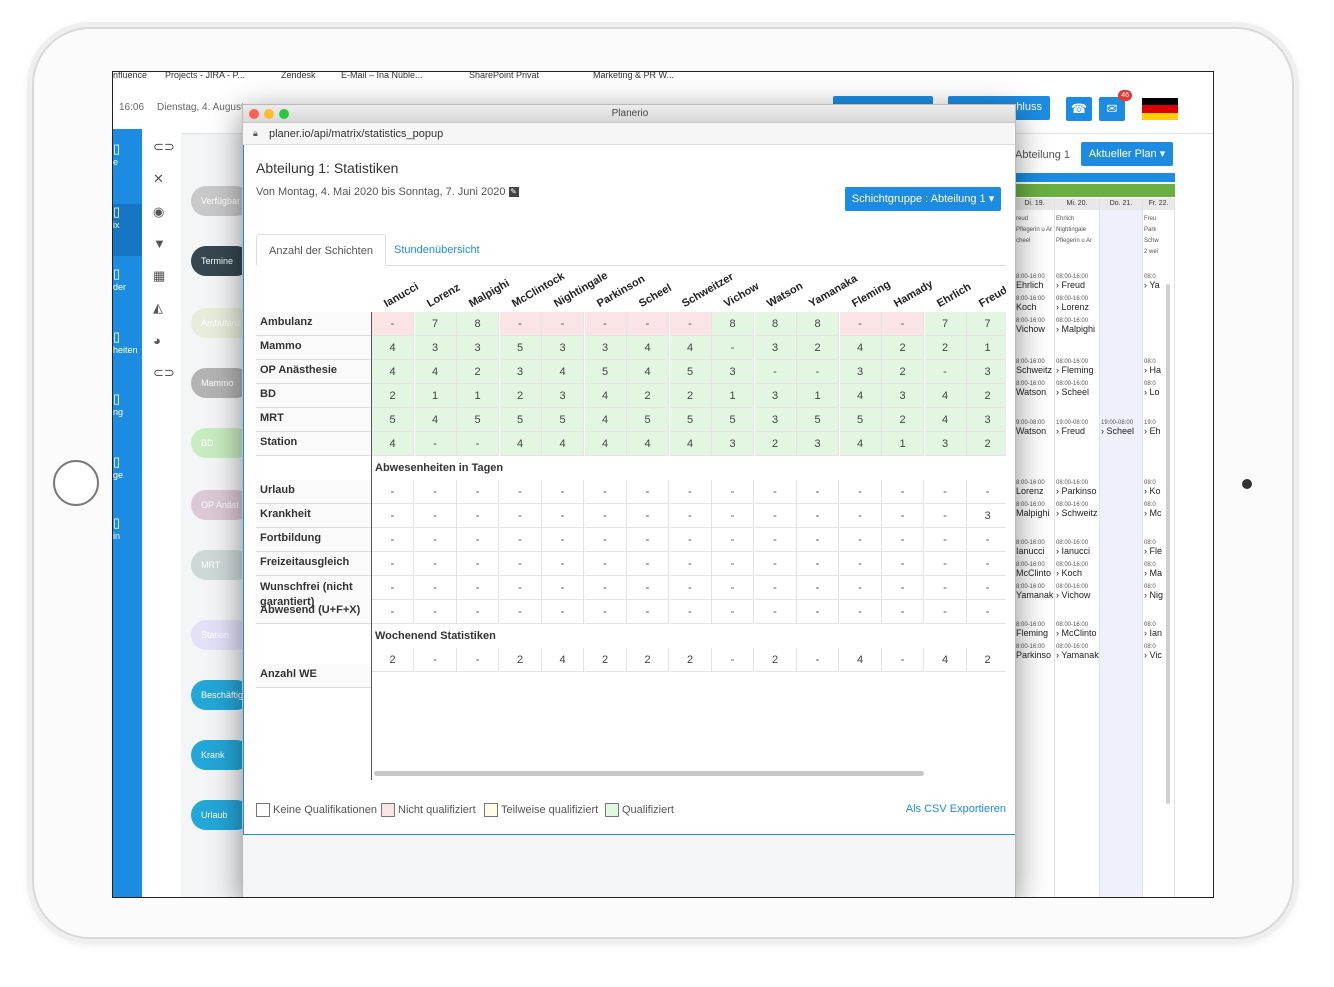 The height and width of the screenshot is (987, 1334). I want to click on nav-item: ▯ e, so click(127, 167).